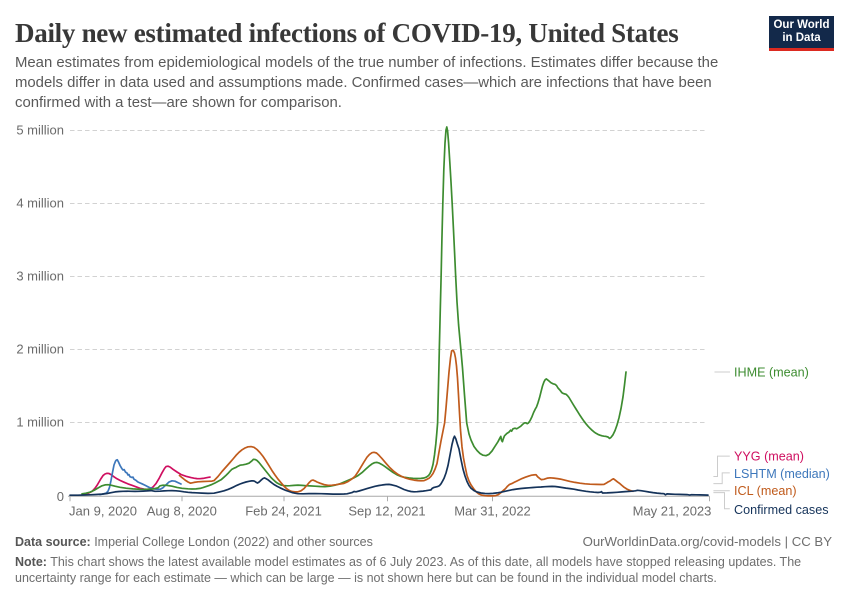 Image resolution: width=850 pixels, height=600 pixels. I want to click on svg-text: YYG (mean), so click(769, 457).